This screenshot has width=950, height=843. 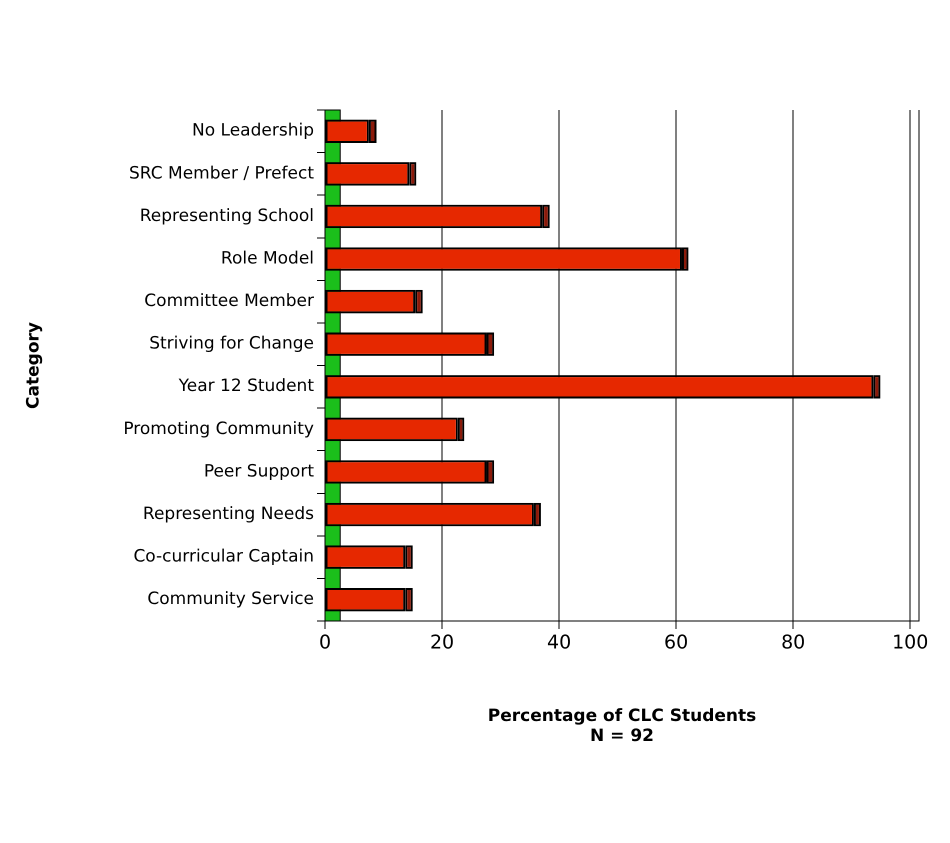 What do you see at coordinates (229, 301) in the screenshot?
I see `y-tick-label: Committee Member` at bounding box center [229, 301].